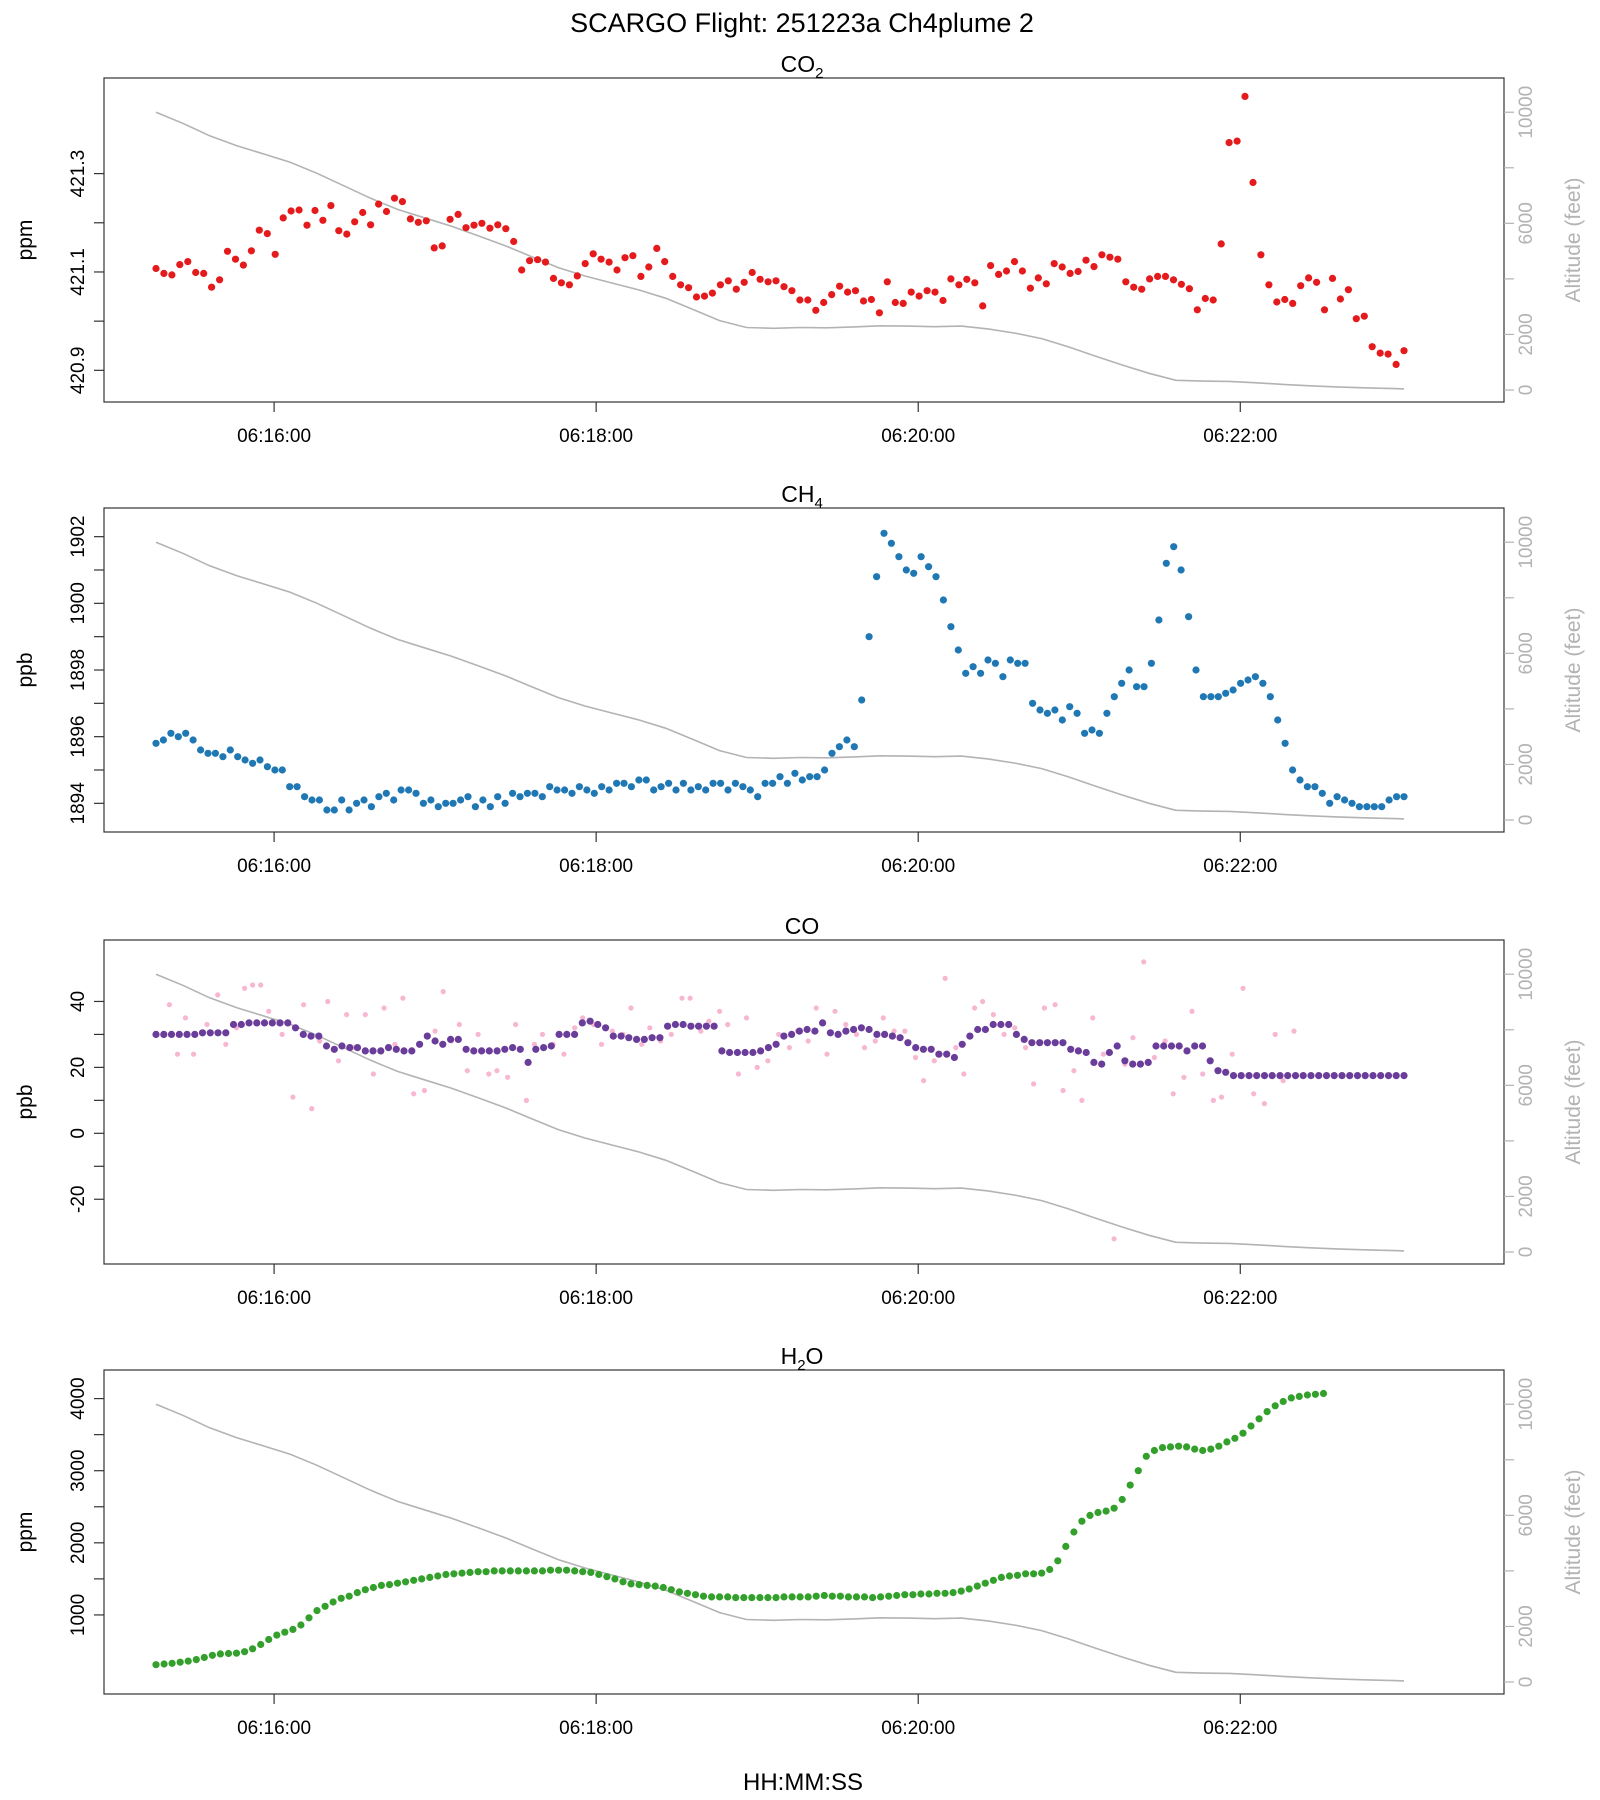 The height and width of the screenshot is (1800, 1600). I want to click on alt-tick-label: 0, so click(1526, 390).